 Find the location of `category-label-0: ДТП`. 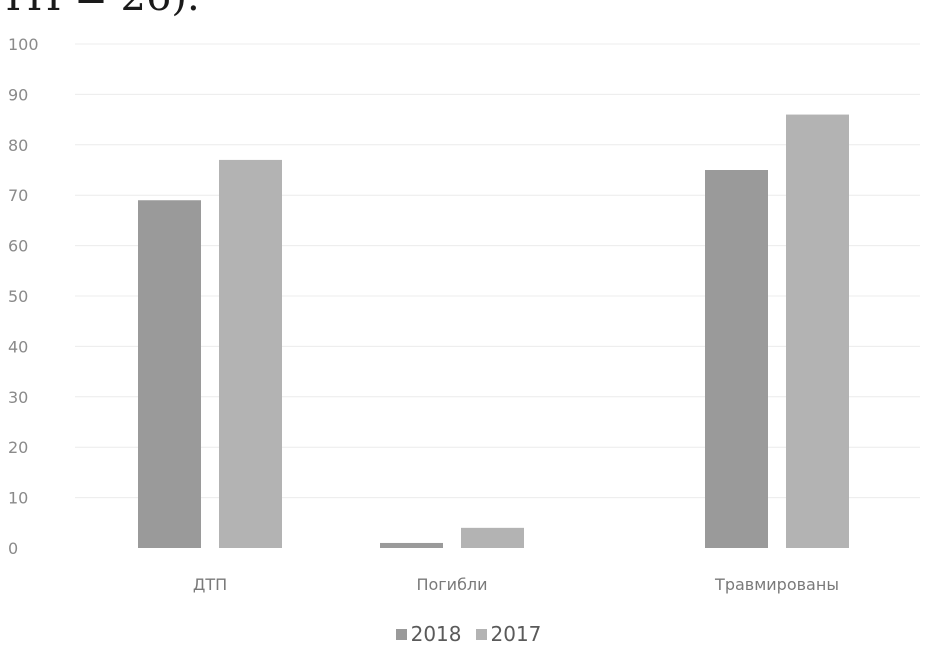

category-label-0: ДТП is located at coordinates (210, 584).